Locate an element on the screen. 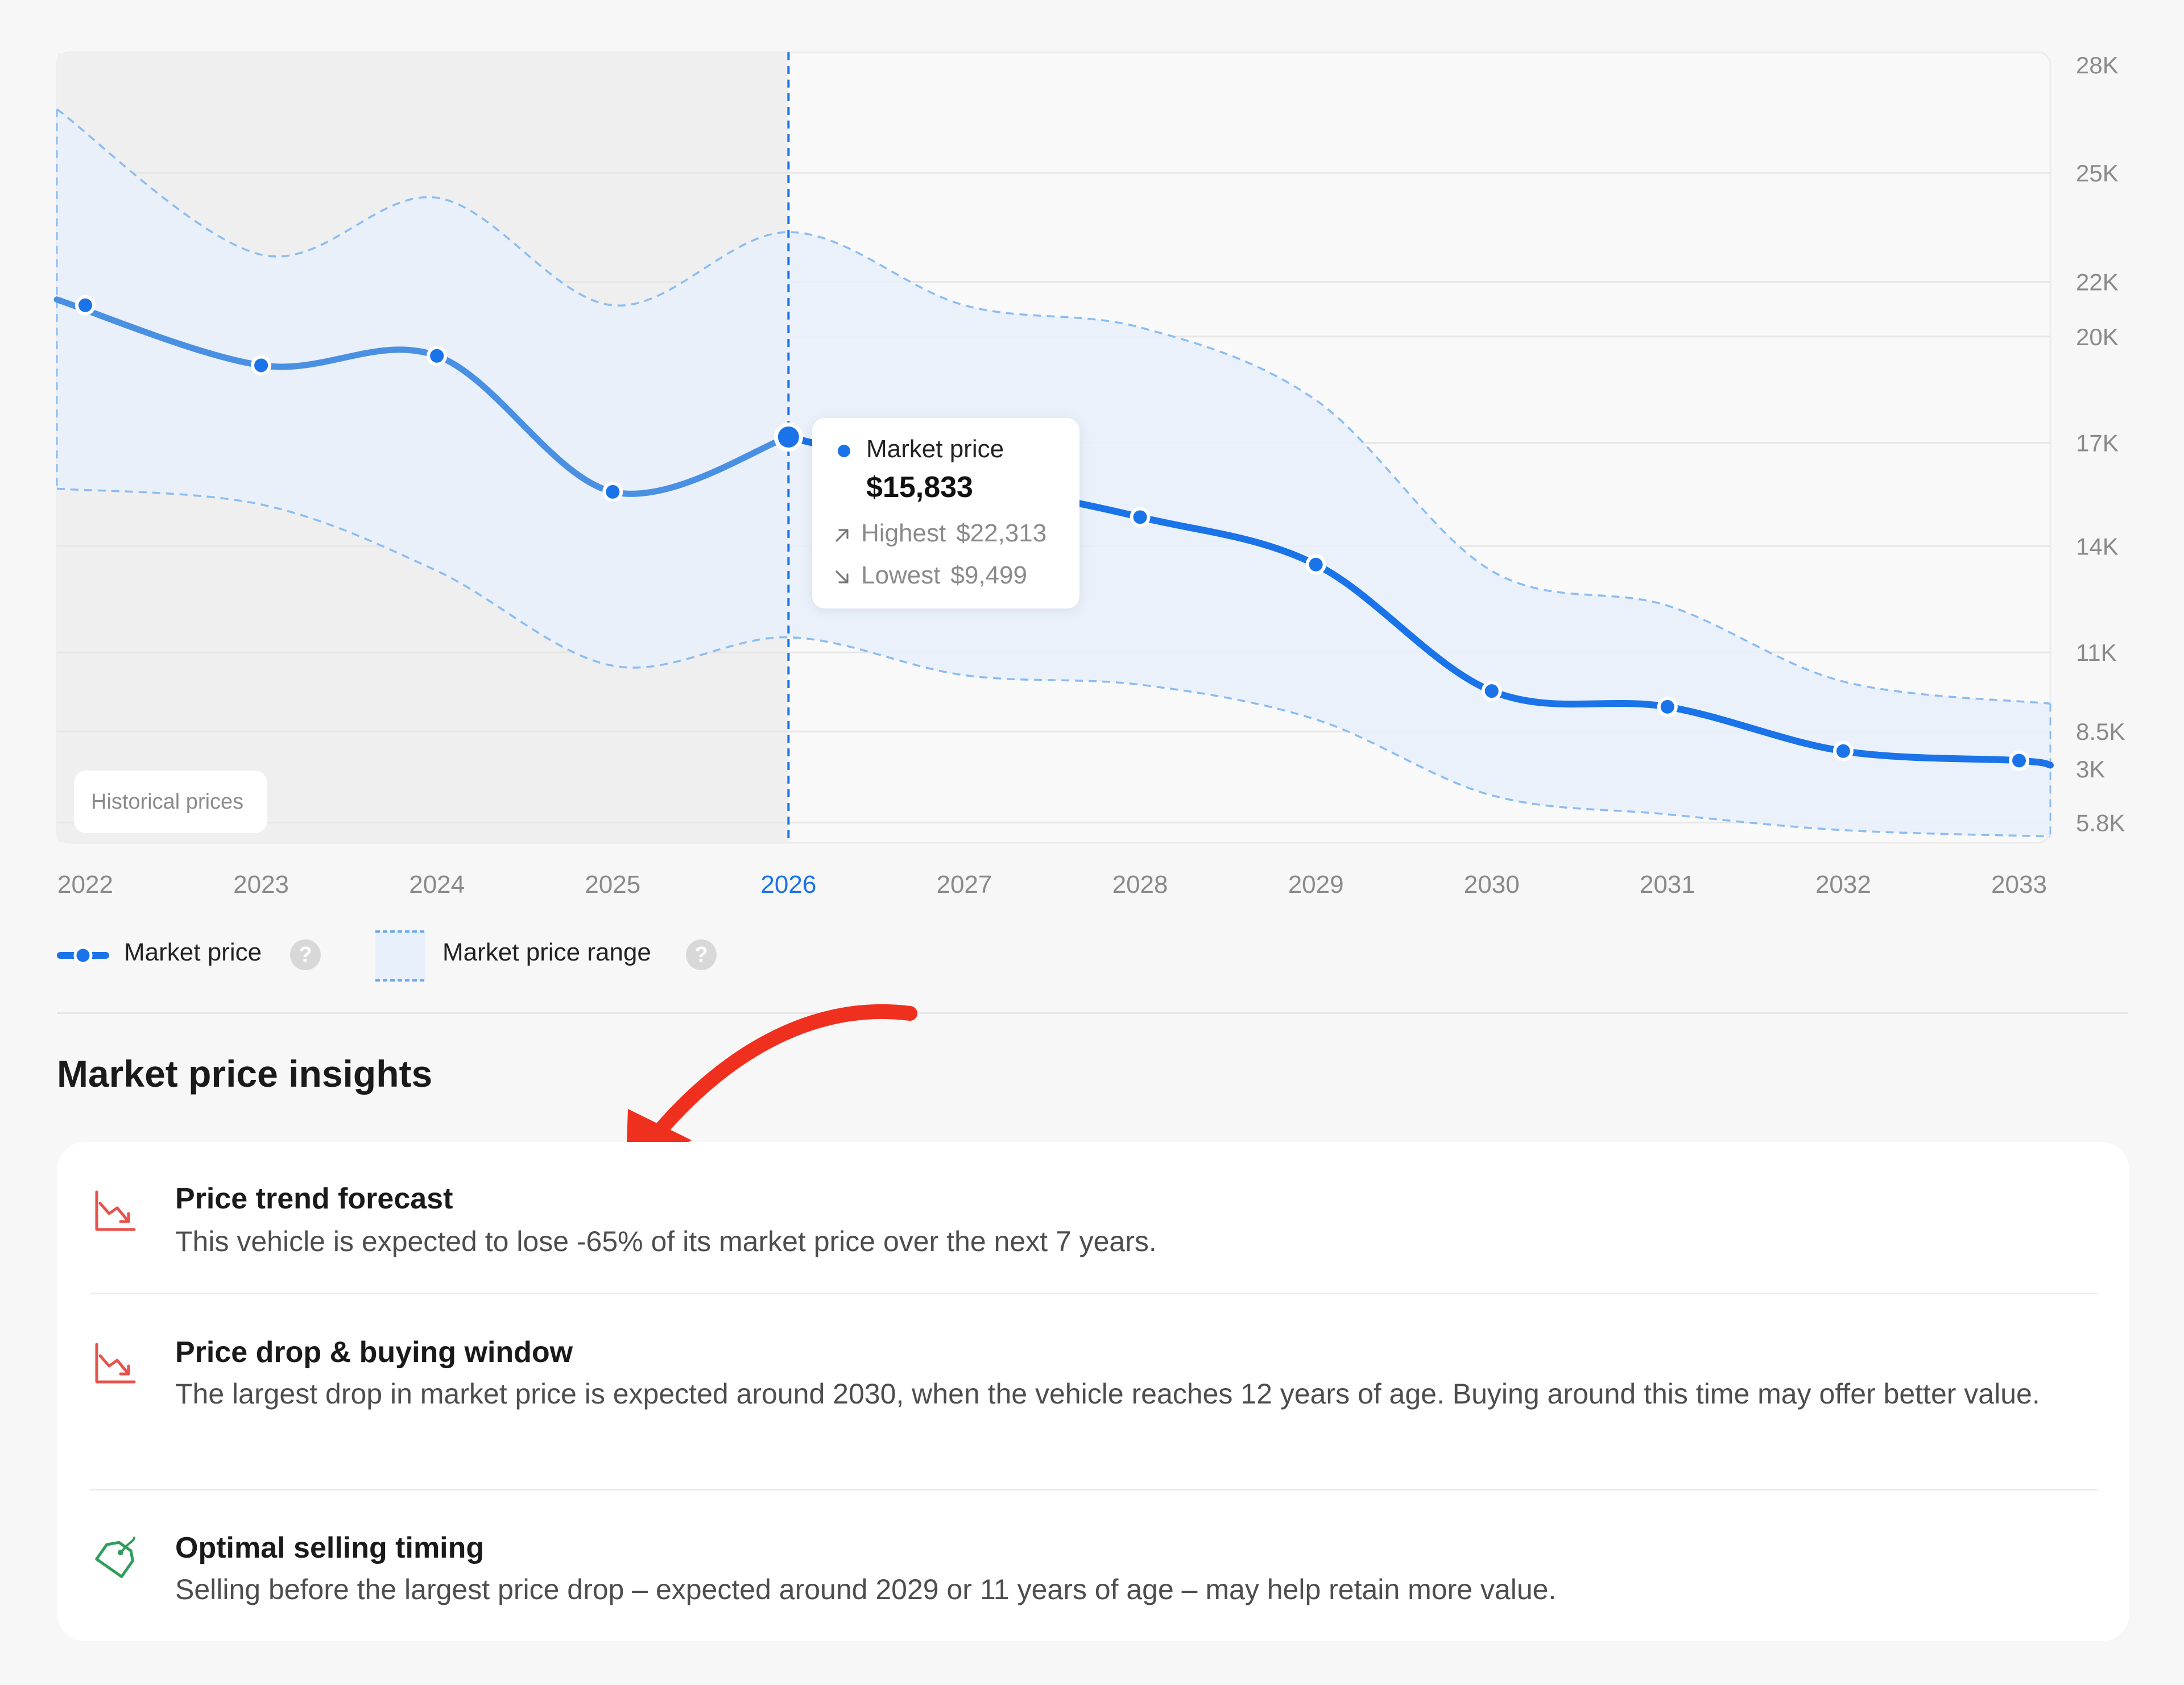 This screenshot has height=1685, width=2184. tooltip-lowest-label: Lowest is located at coordinates (901, 575).